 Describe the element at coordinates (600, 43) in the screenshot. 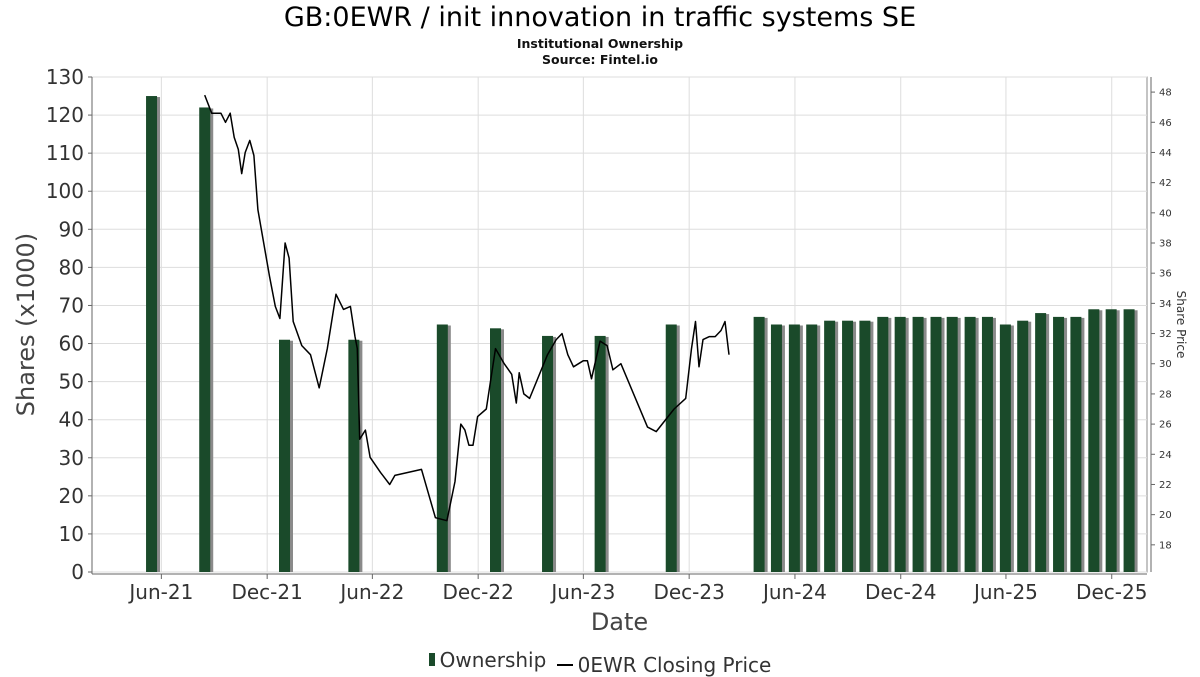

I see `chart-subtitle: Institutional Ownership` at that location.